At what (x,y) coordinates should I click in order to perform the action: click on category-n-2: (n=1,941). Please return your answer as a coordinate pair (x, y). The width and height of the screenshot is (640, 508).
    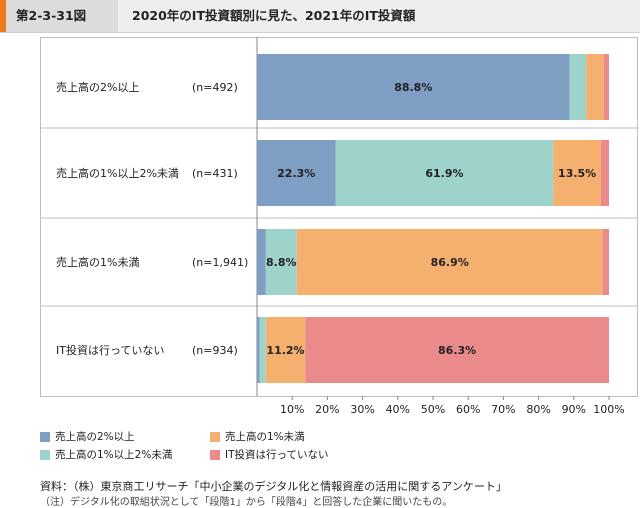
    Looking at the image, I should click on (220, 262).